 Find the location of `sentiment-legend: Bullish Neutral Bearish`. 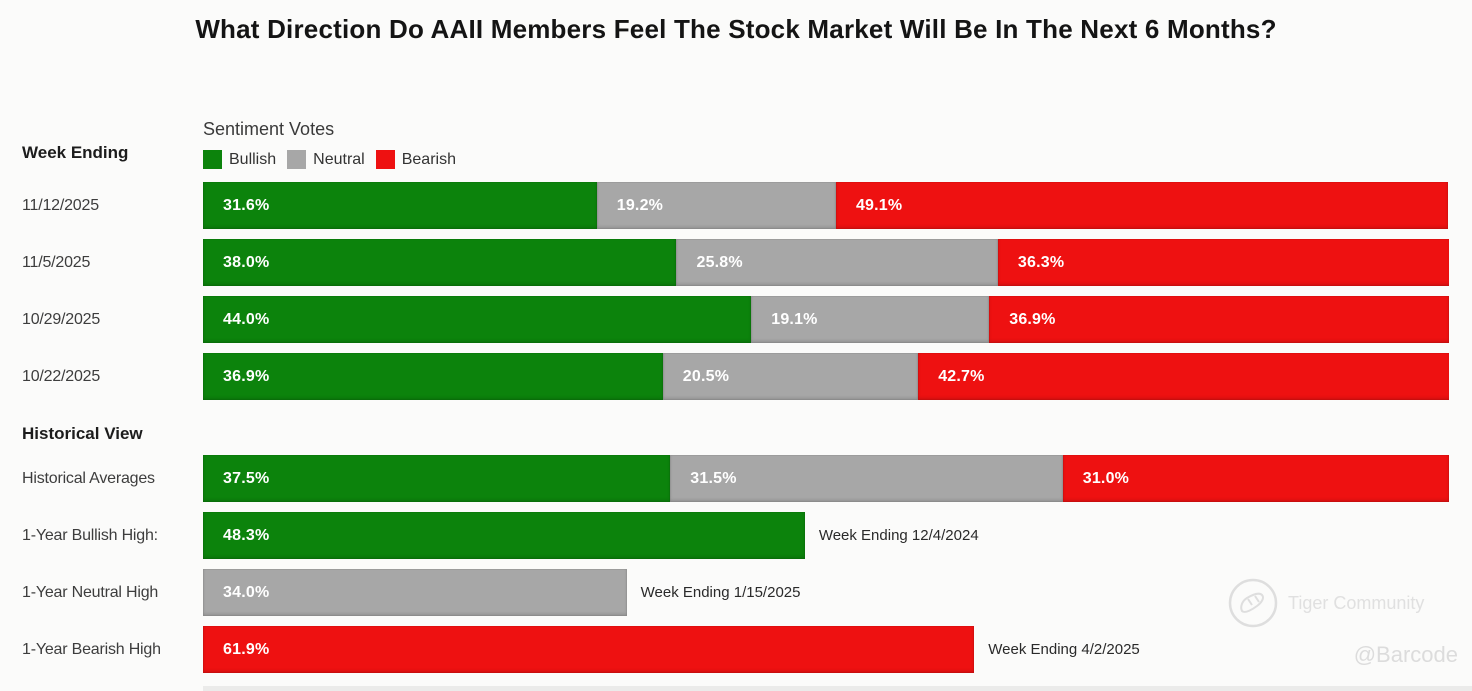

sentiment-legend: Bullish Neutral Bearish is located at coordinates (331, 159).